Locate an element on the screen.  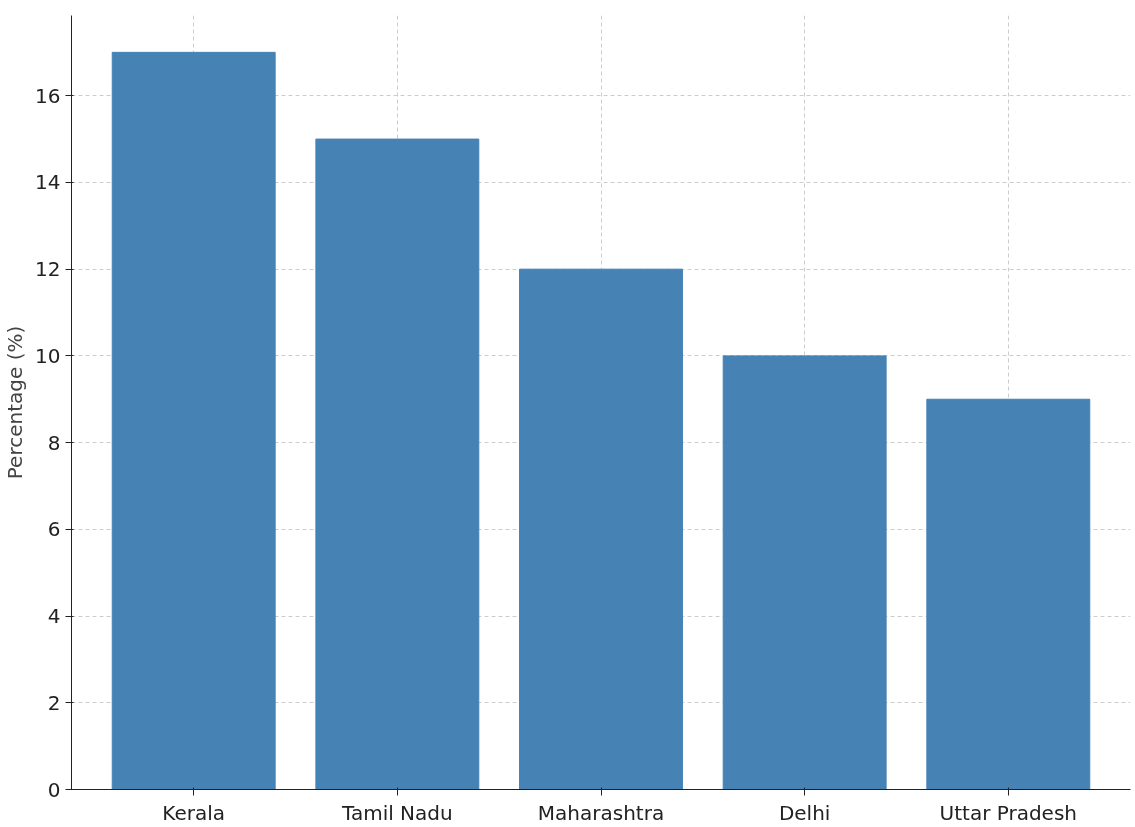
y-tick-label: 6 is located at coordinates (54, 529).